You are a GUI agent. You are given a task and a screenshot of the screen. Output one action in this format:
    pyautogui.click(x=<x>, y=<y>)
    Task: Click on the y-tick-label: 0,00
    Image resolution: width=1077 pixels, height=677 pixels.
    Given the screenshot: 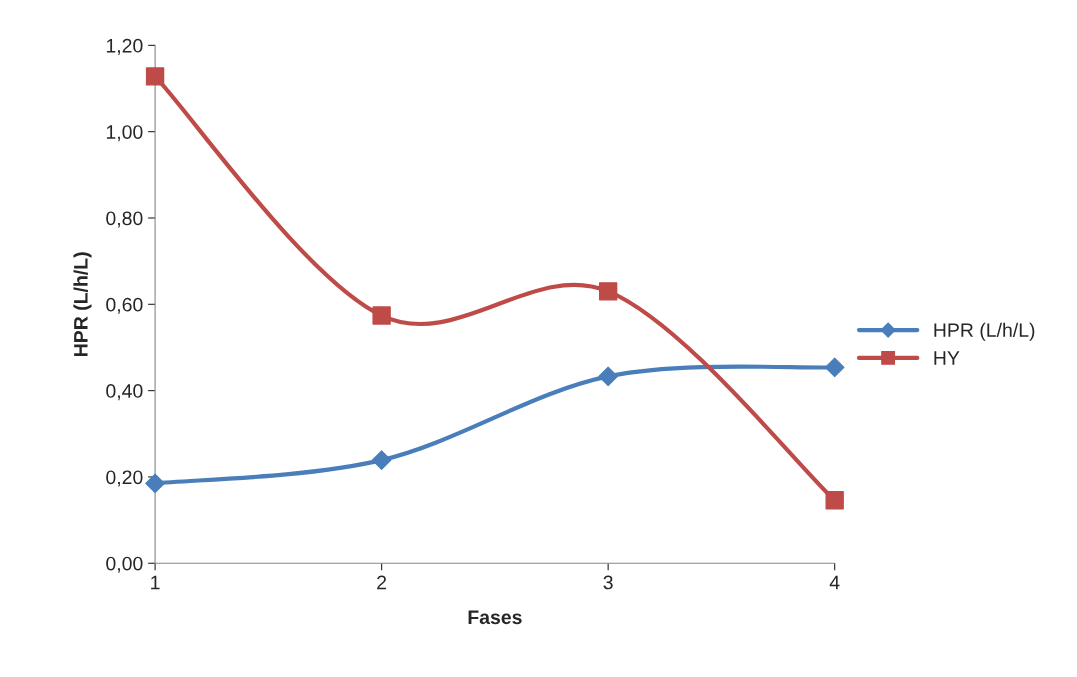 What is the action you would take?
    pyautogui.click(x=124, y=564)
    